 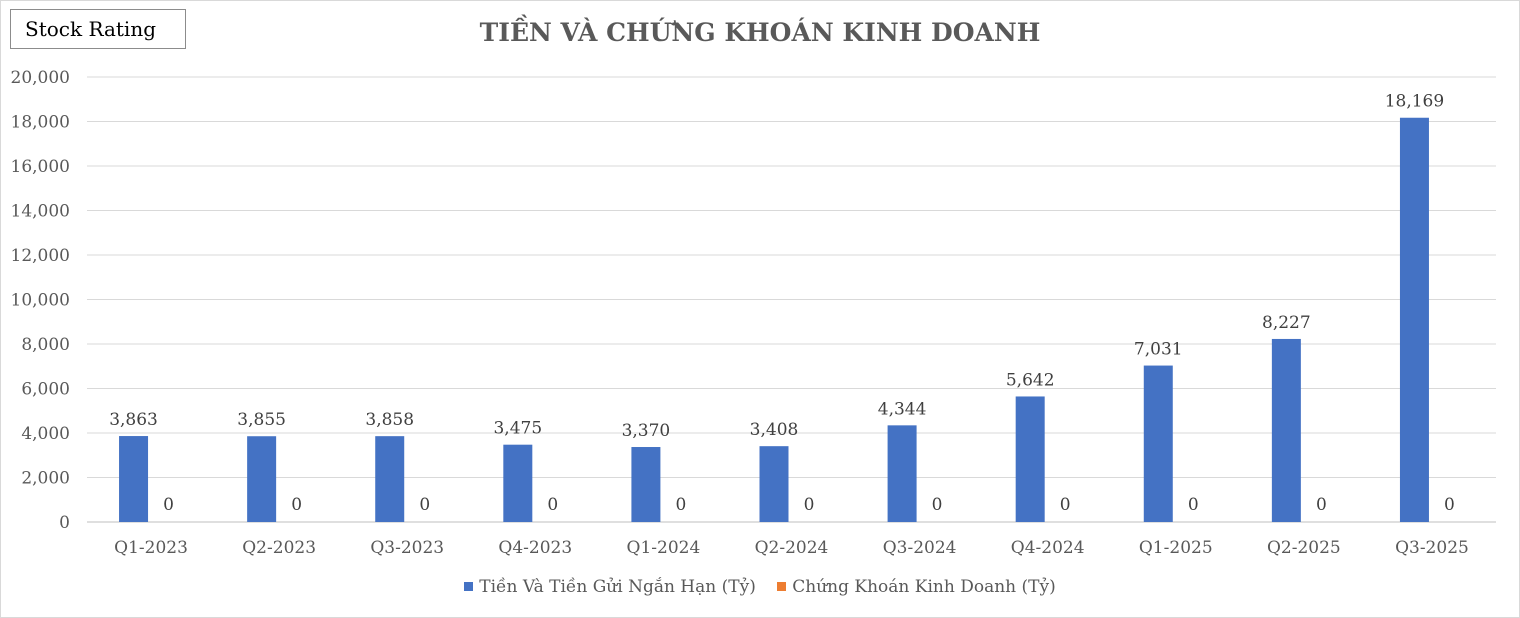 I want to click on y-tick-label: 6,000, so click(x=45, y=390).